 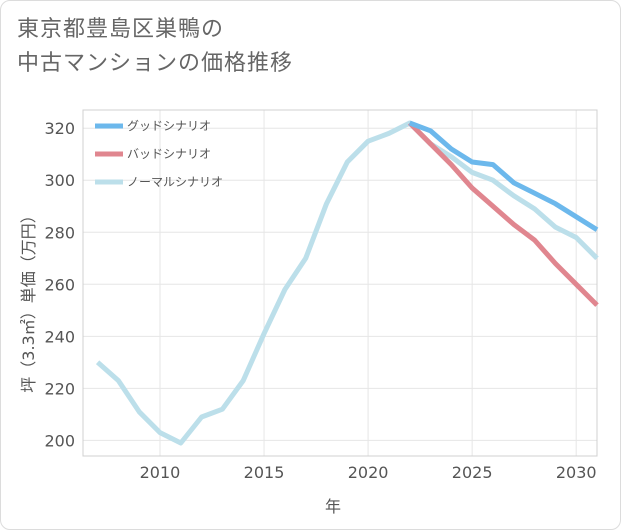 I want to click on y-tick-label: 260, so click(x=59, y=284).